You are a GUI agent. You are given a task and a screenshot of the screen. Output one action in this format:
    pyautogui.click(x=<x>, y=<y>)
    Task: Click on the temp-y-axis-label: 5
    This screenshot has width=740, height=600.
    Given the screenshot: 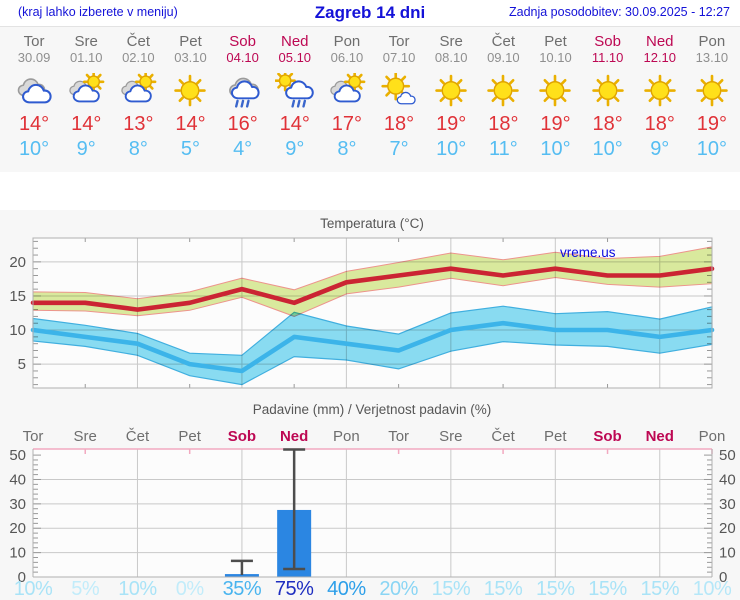 What is the action you would take?
    pyautogui.click(x=22, y=364)
    